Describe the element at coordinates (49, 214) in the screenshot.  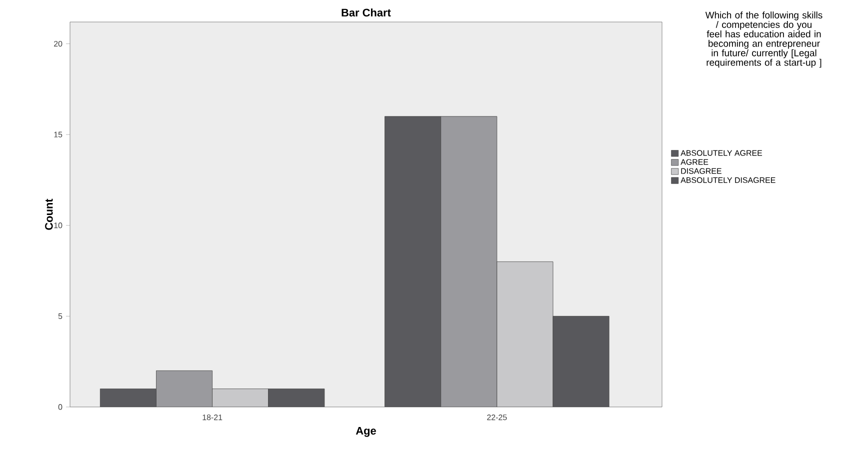
I see `y-axis-title: Count` at that location.